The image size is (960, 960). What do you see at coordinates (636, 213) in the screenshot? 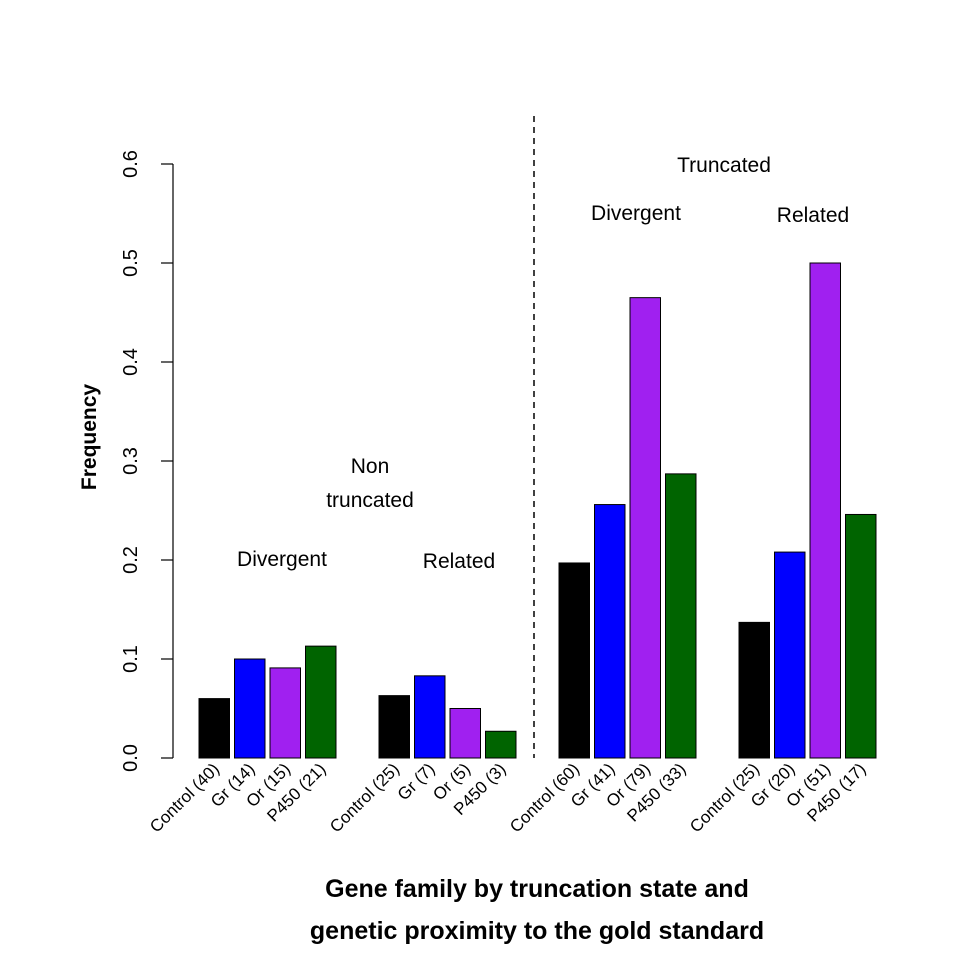
I see `group-label-trunc-divergent: Divergent` at bounding box center [636, 213].